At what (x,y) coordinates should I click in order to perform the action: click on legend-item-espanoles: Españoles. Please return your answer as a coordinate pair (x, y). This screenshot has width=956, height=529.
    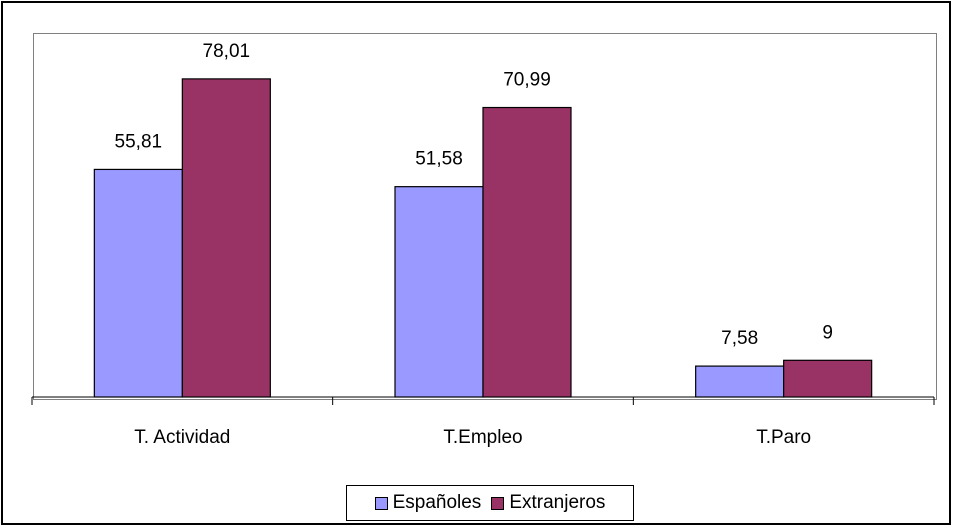
    Looking at the image, I should click on (428, 503).